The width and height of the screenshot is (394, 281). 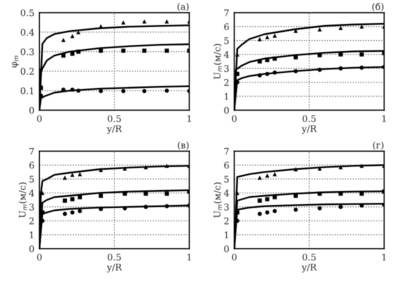 What do you see at coordinates (27, 90) in the screenshot?
I see `y-tick-label: 0.1` at bounding box center [27, 90].